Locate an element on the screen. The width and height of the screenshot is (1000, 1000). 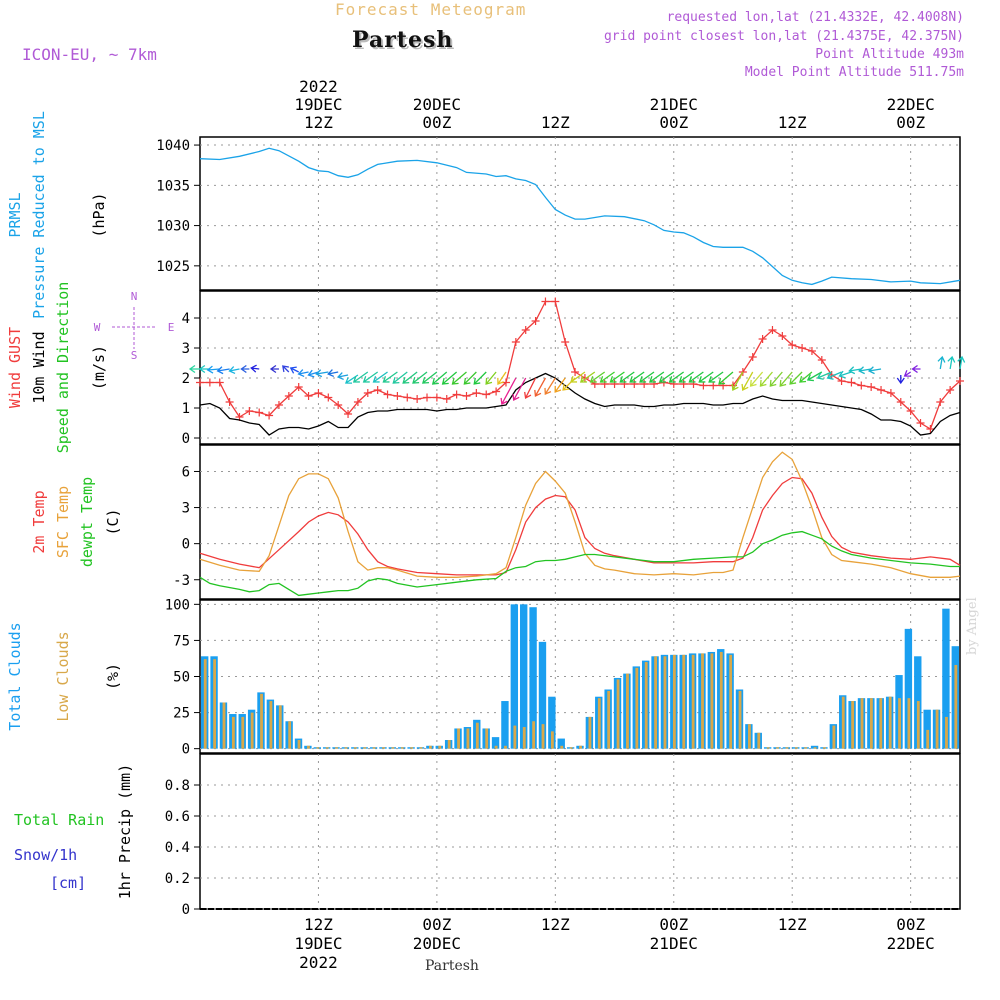
bottom-time-label: 12Z is located at coordinates (555, 924).